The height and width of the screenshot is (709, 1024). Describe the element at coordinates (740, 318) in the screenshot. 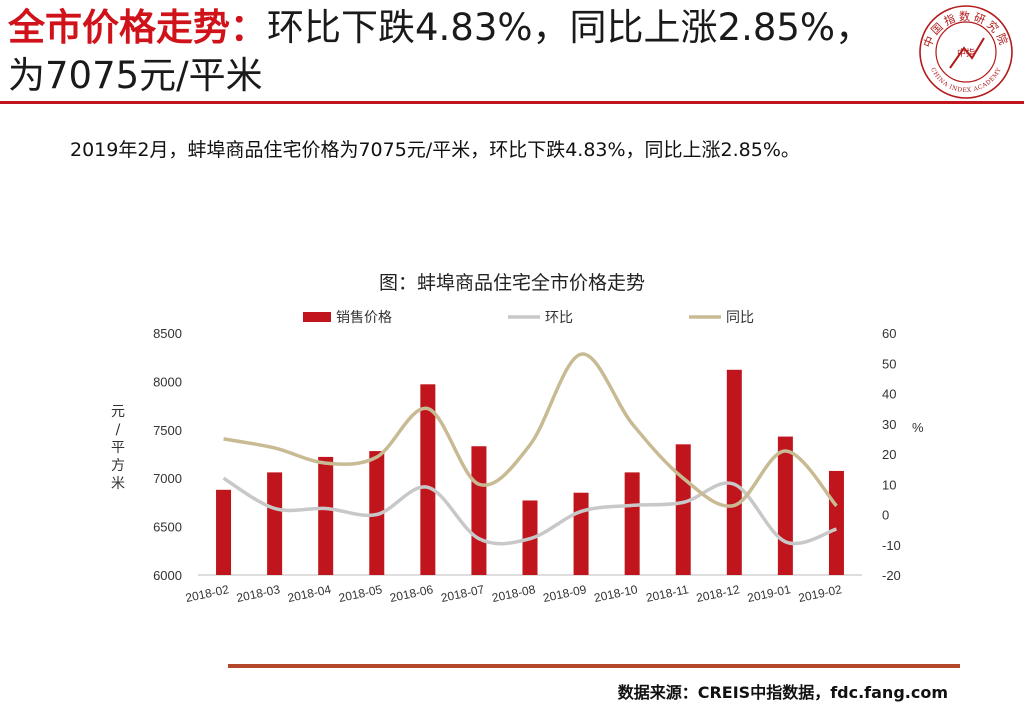

I see `legend-label-yoy: 同比` at that location.